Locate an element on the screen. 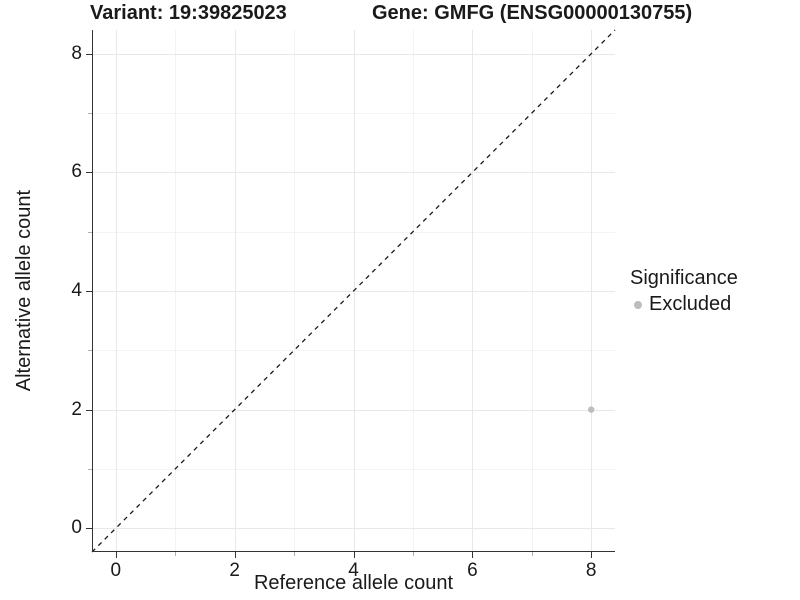  legend-item-label: Excluded is located at coordinates (690, 304).